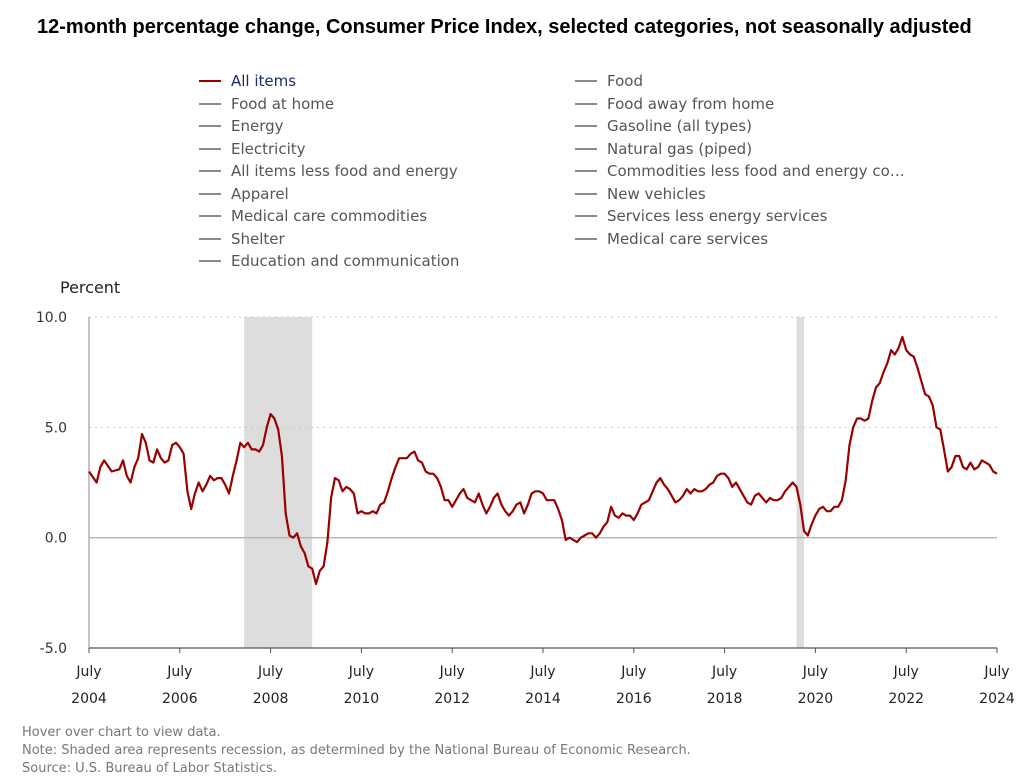 This screenshot has width=1019, height=783. What do you see at coordinates (663, 149) in the screenshot?
I see `legend-item: Natural gas (piped)` at bounding box center [663, 149].